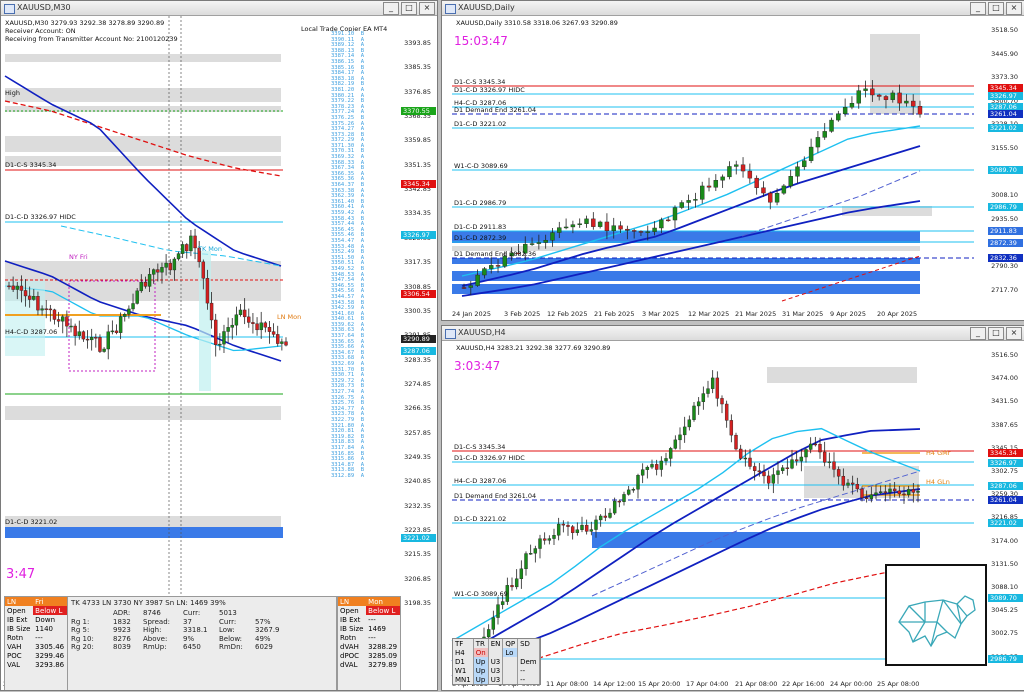  Describe the element at coordinates (17, 619) in the screenshot. I see `ln-fri-cell: IB Ext` at that location.